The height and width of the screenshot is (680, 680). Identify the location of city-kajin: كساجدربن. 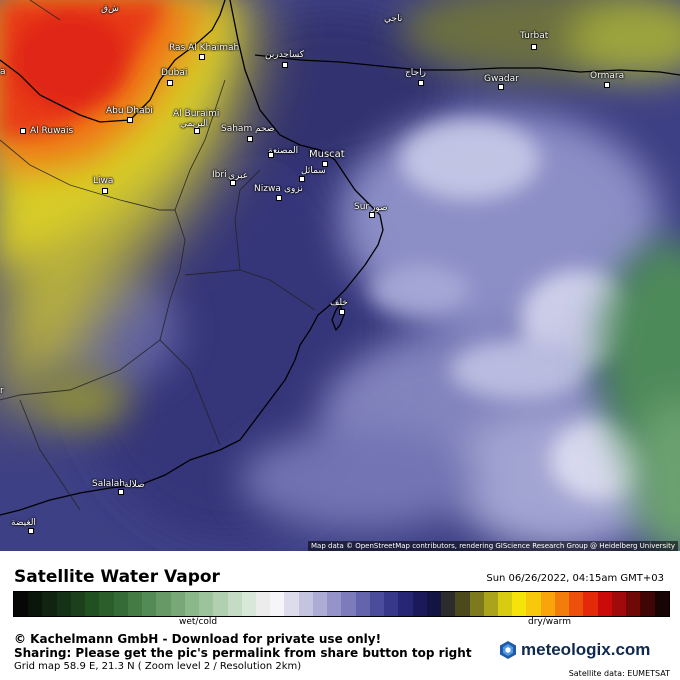
(285, 55).